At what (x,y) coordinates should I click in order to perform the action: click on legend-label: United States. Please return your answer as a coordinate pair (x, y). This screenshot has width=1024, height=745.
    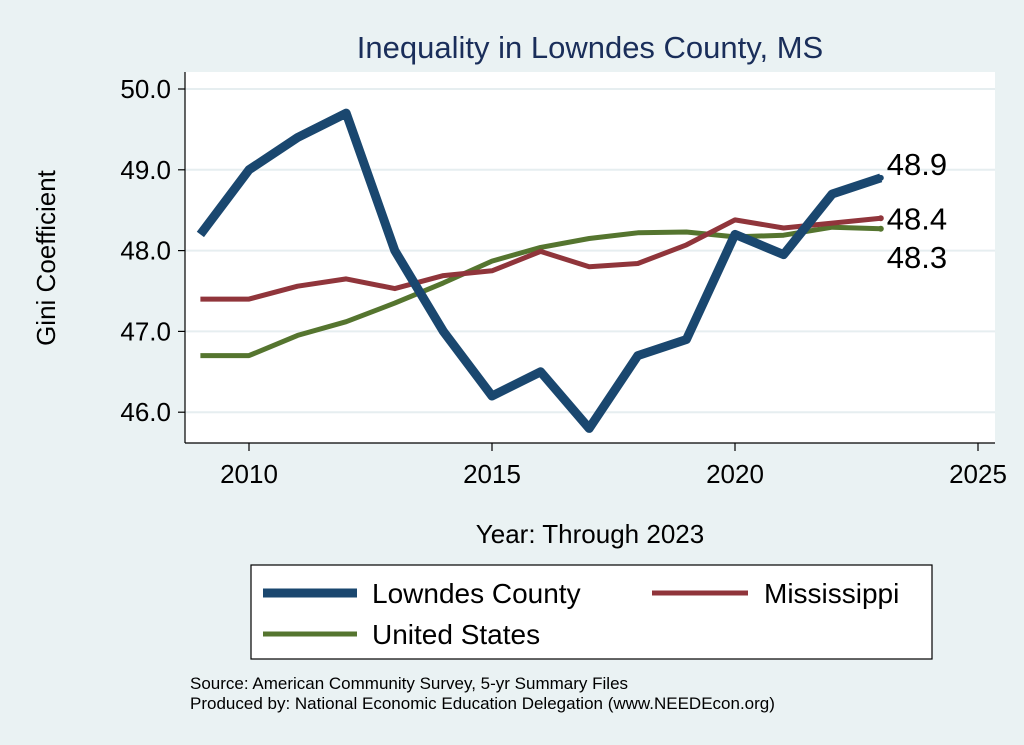
    Looking at the image, I should click on (456, 634).